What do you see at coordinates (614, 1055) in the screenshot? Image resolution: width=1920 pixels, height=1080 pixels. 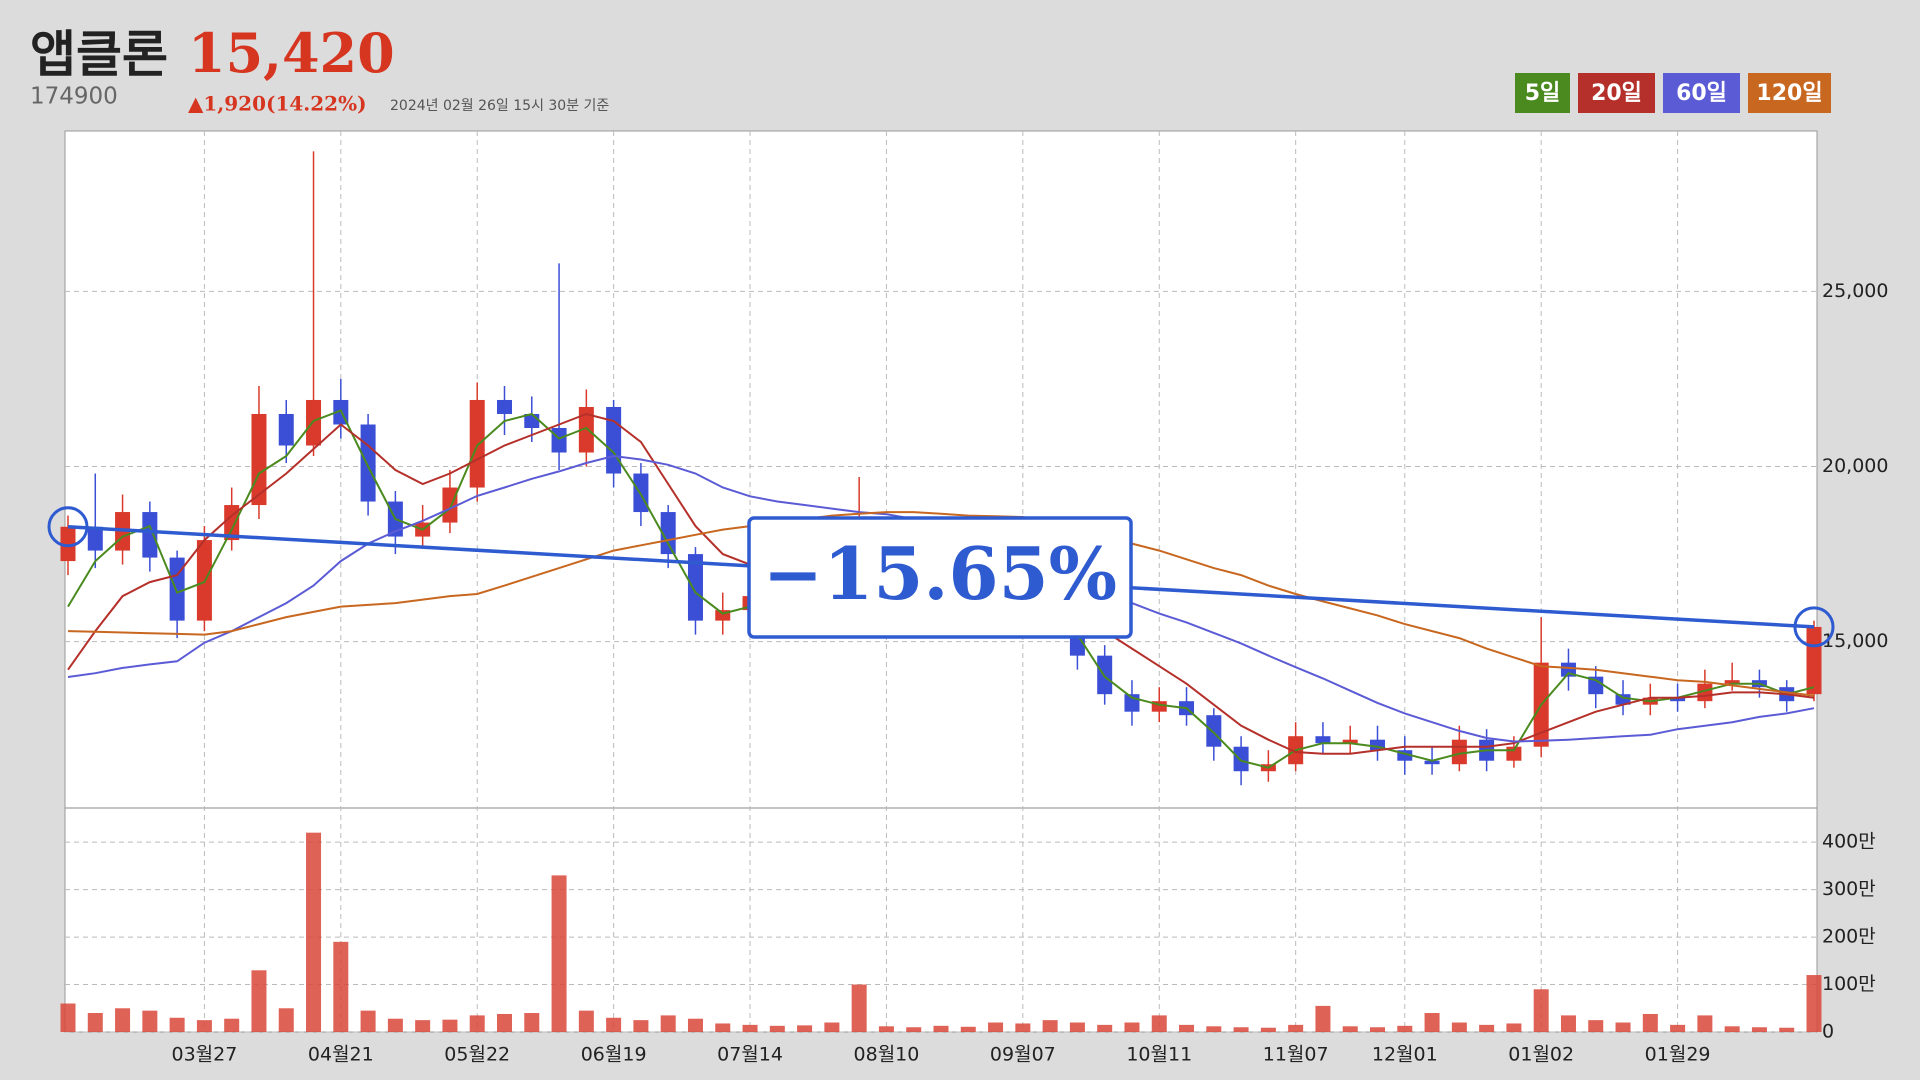 I see `x-tick-label: 06월19` at bounding box center [614, 1055].